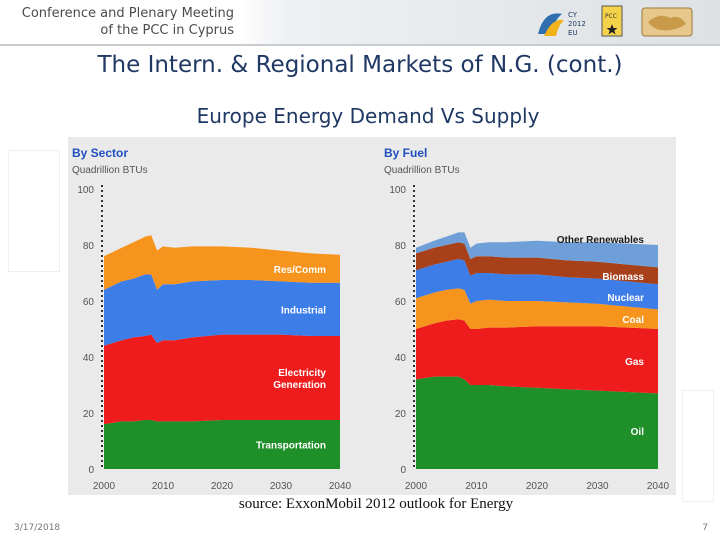 This screenshot has width=720, height=540. What do you see at coordinates (222, 444) in the screenshot?
I see `area-transportation` at bounding box center [222, 444].